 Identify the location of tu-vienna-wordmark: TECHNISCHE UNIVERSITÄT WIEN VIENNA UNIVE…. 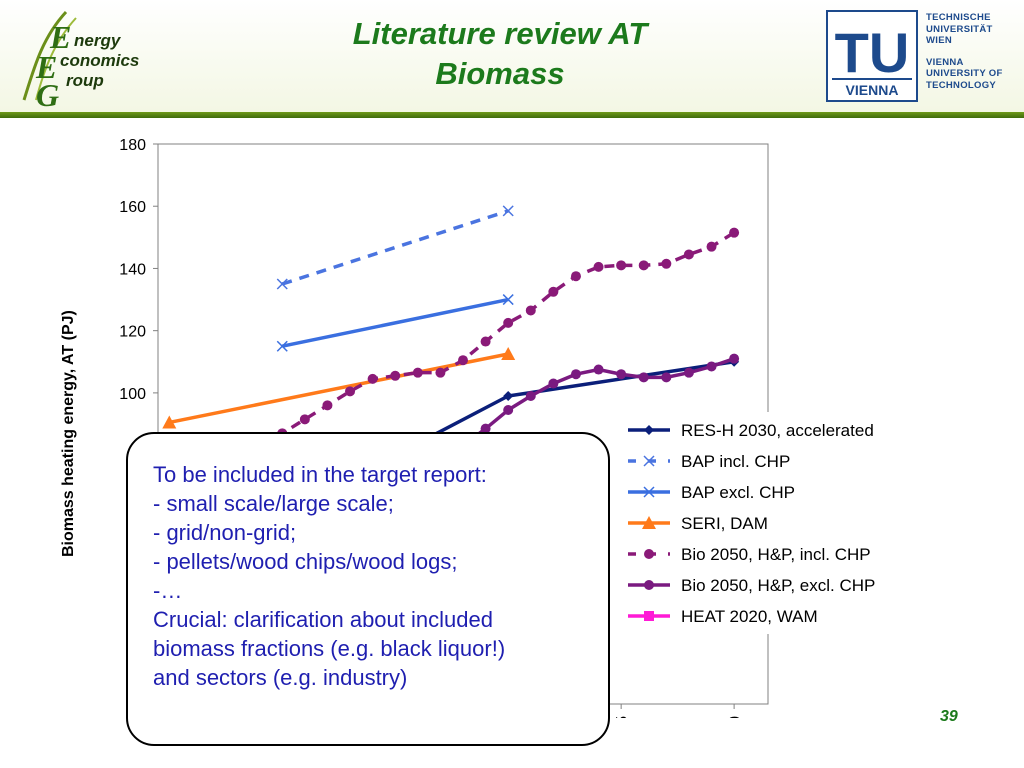
(964, 51).